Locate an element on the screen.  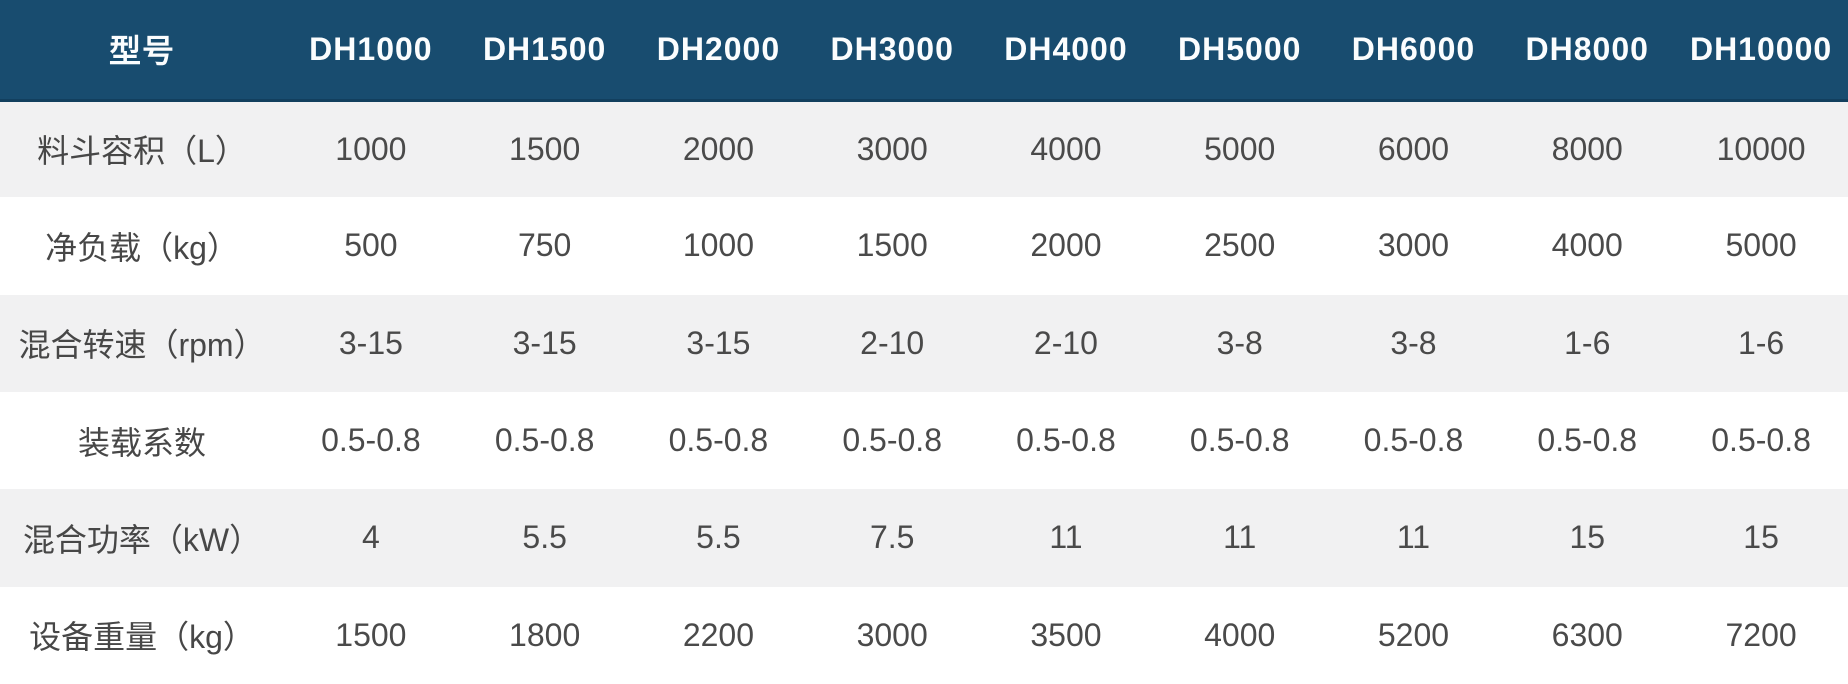
row-label: 装载系数 is located at coordinates (141, 442).